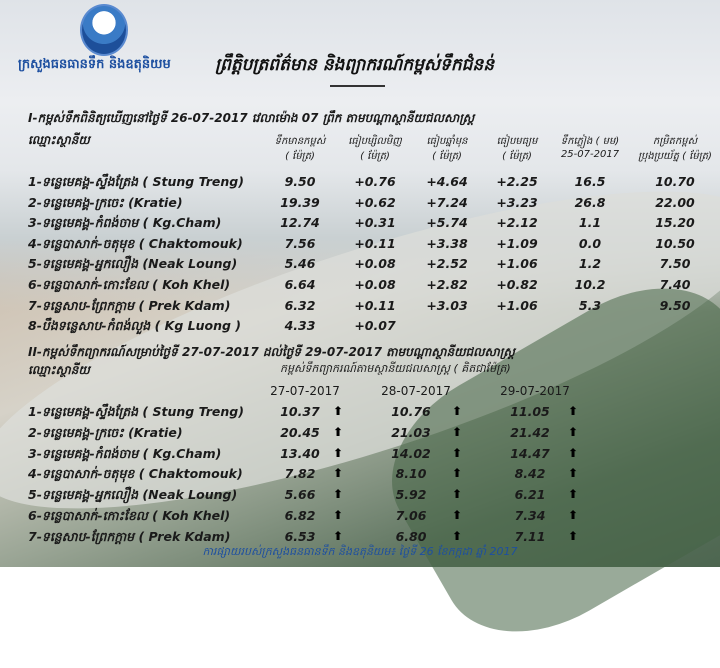 Image resolution: width=720 pixels, height=668 pixels. I want to click on cell-vs_yesterday: +0.31, so click(375, 223).